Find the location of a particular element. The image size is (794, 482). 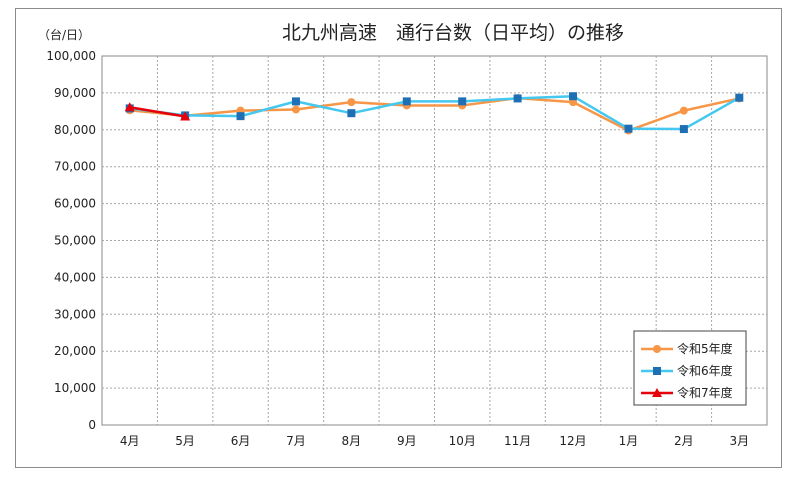

y-tick-label-2: 20,000 is located at coordinates (75, 351).